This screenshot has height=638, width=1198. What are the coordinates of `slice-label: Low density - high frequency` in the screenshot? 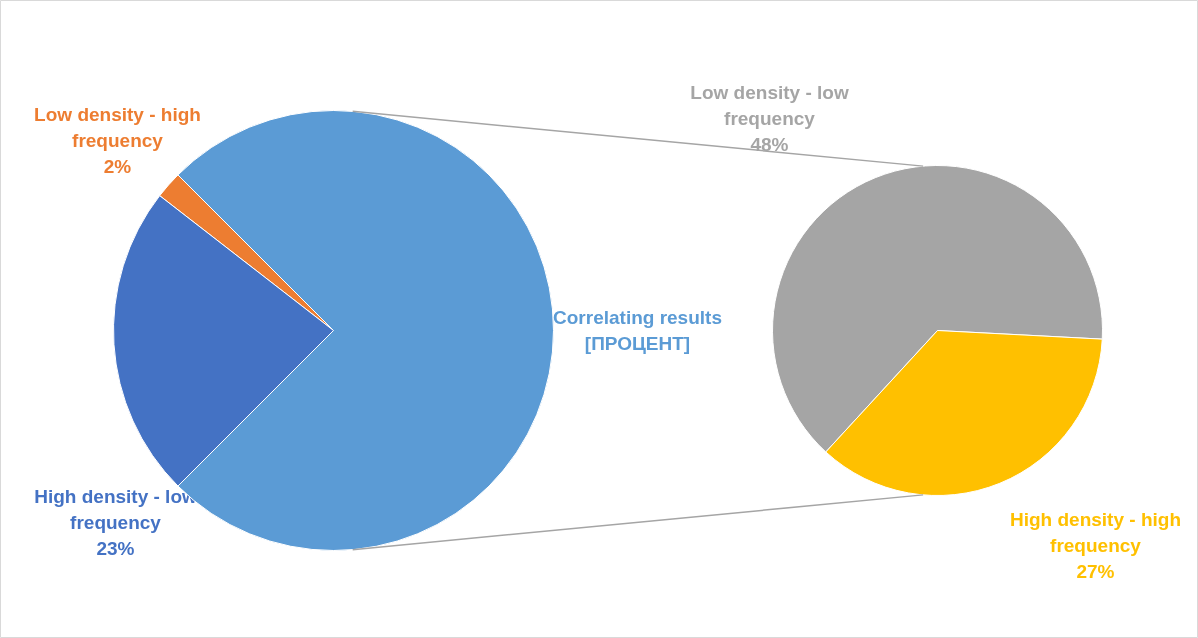 It's located at (117, 127).